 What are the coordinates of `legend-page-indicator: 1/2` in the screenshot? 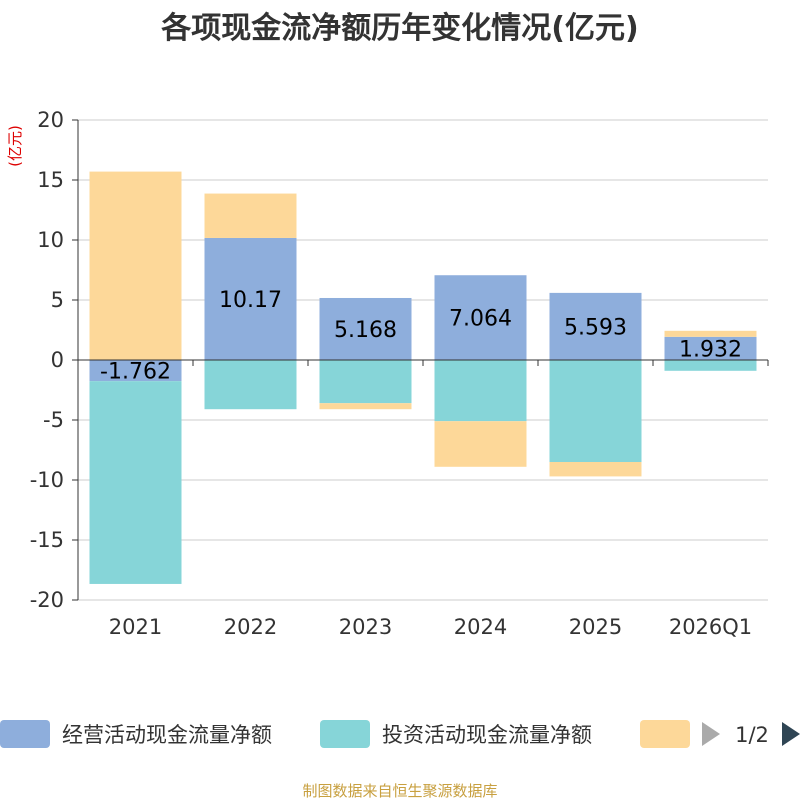 It's located at (752, 735).